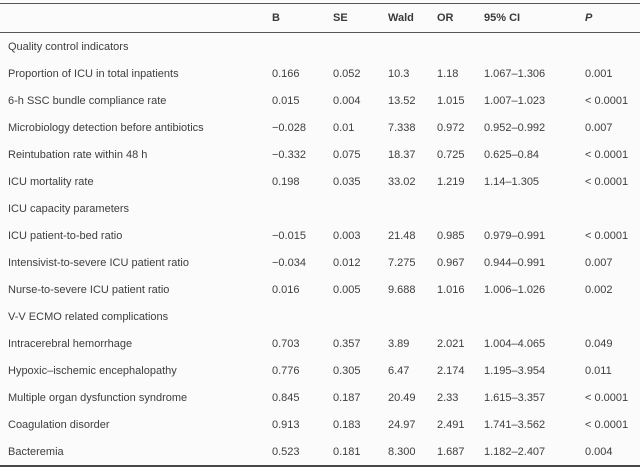 The width and height of the screenshot is (640, 467). I want to click on cell-or: 0.967, so click(451, 262).